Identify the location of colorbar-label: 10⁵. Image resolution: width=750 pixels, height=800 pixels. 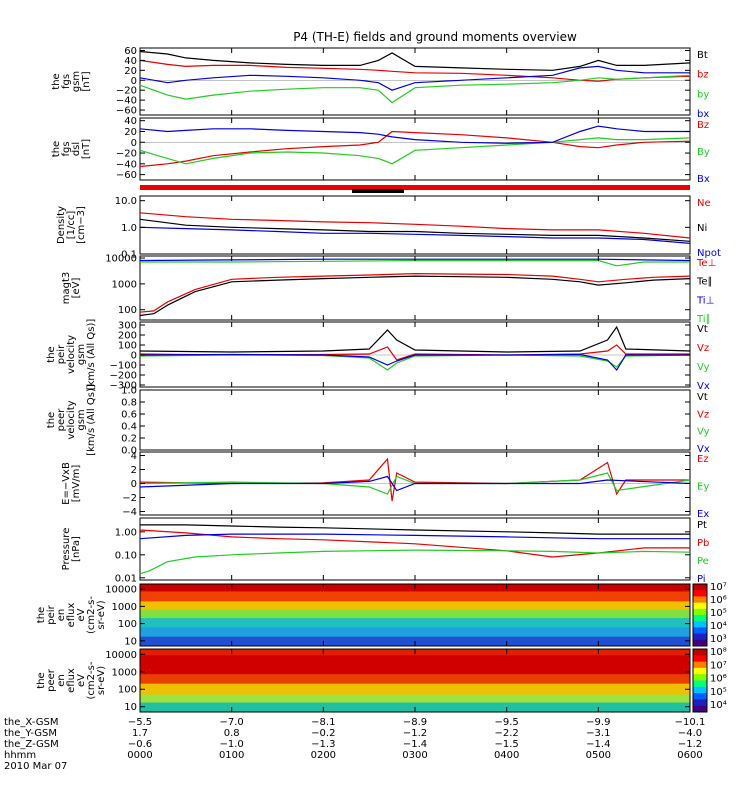
(718, 613).